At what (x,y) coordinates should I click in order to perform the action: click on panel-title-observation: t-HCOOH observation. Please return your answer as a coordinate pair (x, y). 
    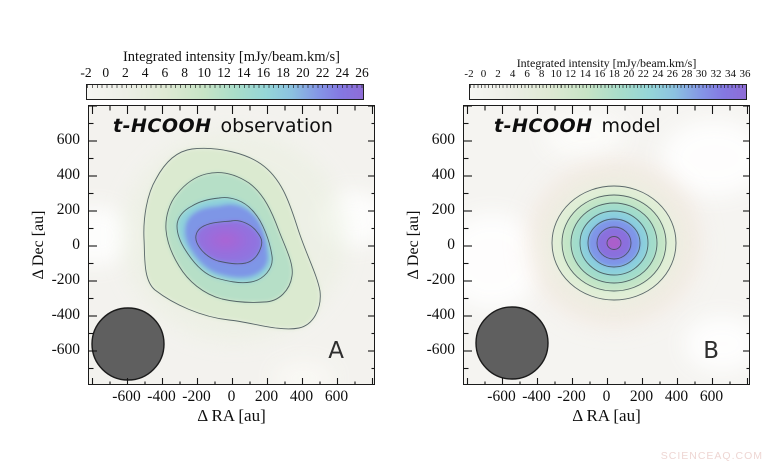
    Looking at the image, I should click on (223, 126).